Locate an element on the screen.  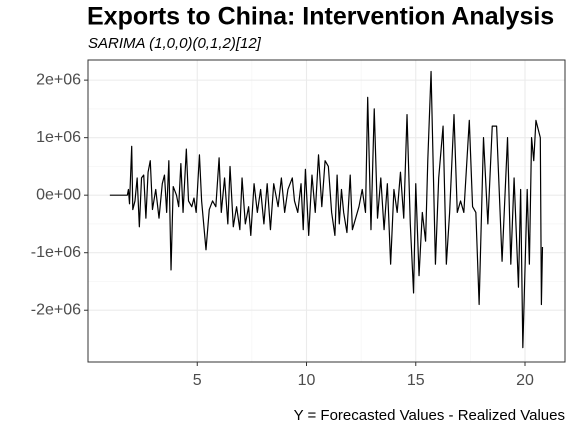
x-tick-label: 10 is located at coordinates (307, 380).